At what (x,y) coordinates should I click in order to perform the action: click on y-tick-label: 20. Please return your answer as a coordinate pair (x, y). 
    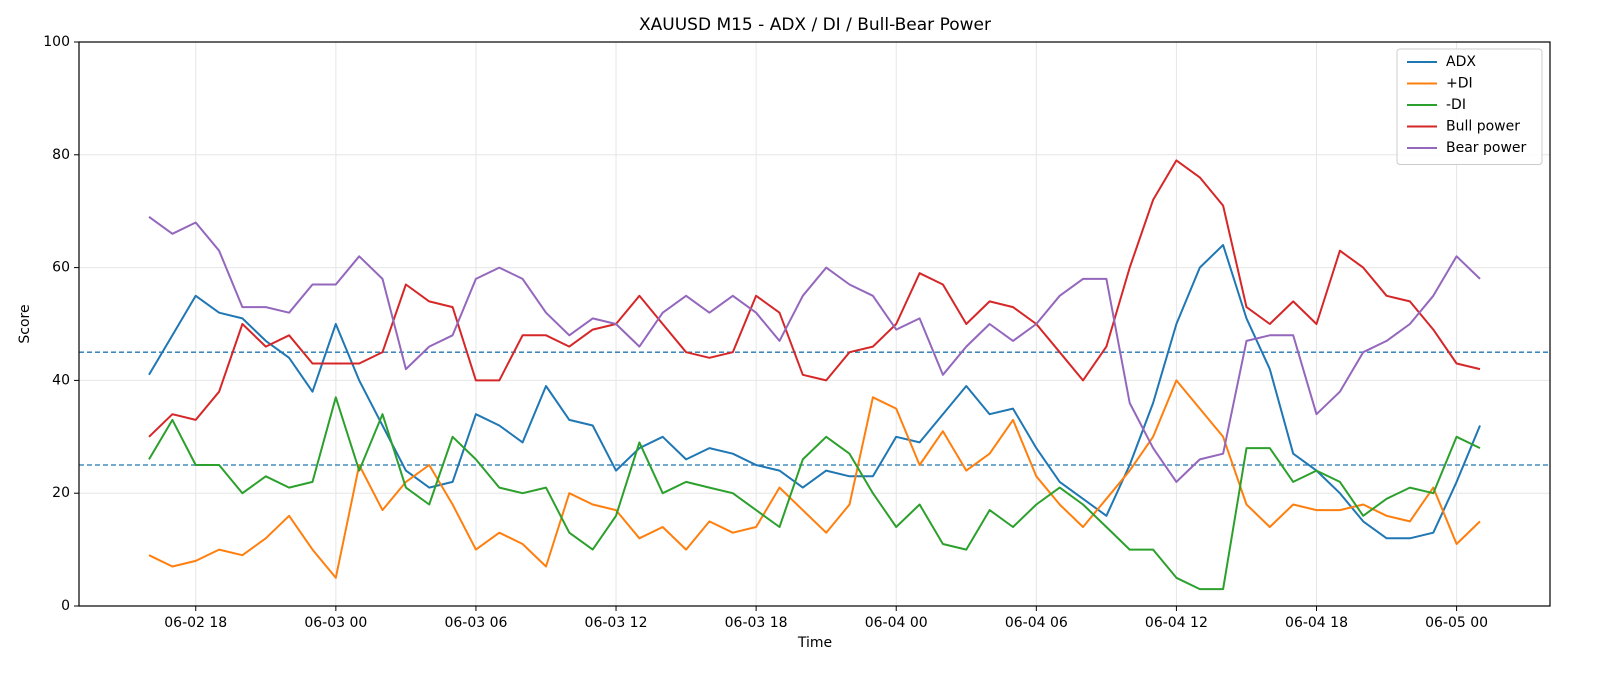
    Looking at the image, I should click on (61, 493).